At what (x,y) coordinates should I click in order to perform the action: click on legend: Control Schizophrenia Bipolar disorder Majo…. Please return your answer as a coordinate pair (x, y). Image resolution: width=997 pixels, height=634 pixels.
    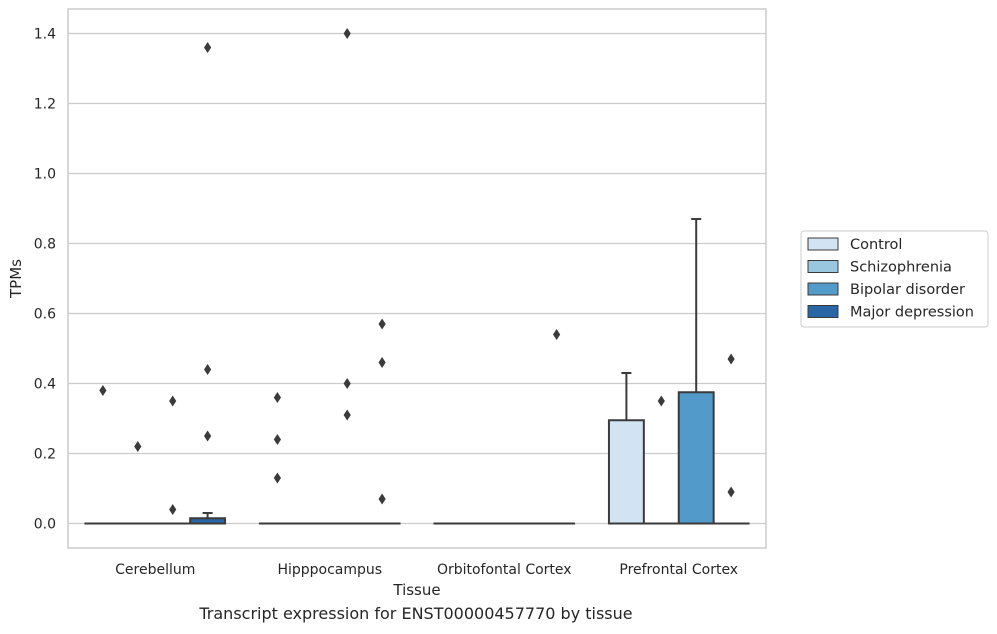
    Looking at the image, I should click on (894, 279).